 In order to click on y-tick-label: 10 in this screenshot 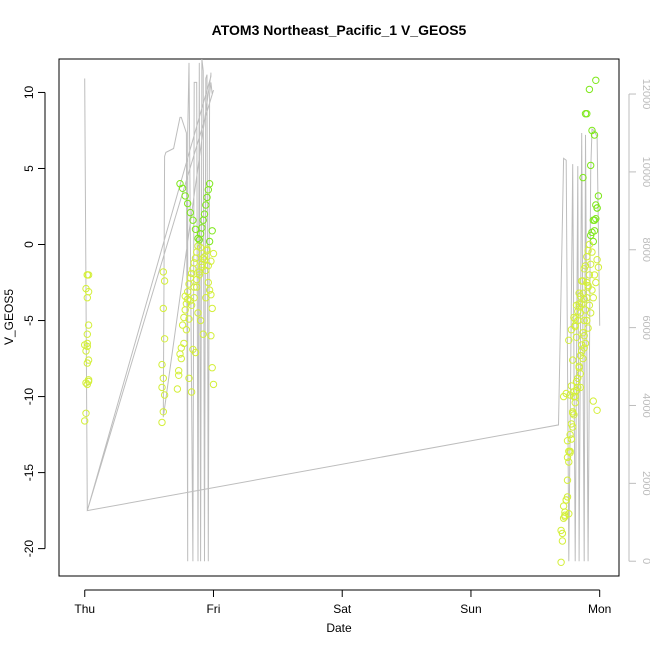, I will do `click(29, 92)`.